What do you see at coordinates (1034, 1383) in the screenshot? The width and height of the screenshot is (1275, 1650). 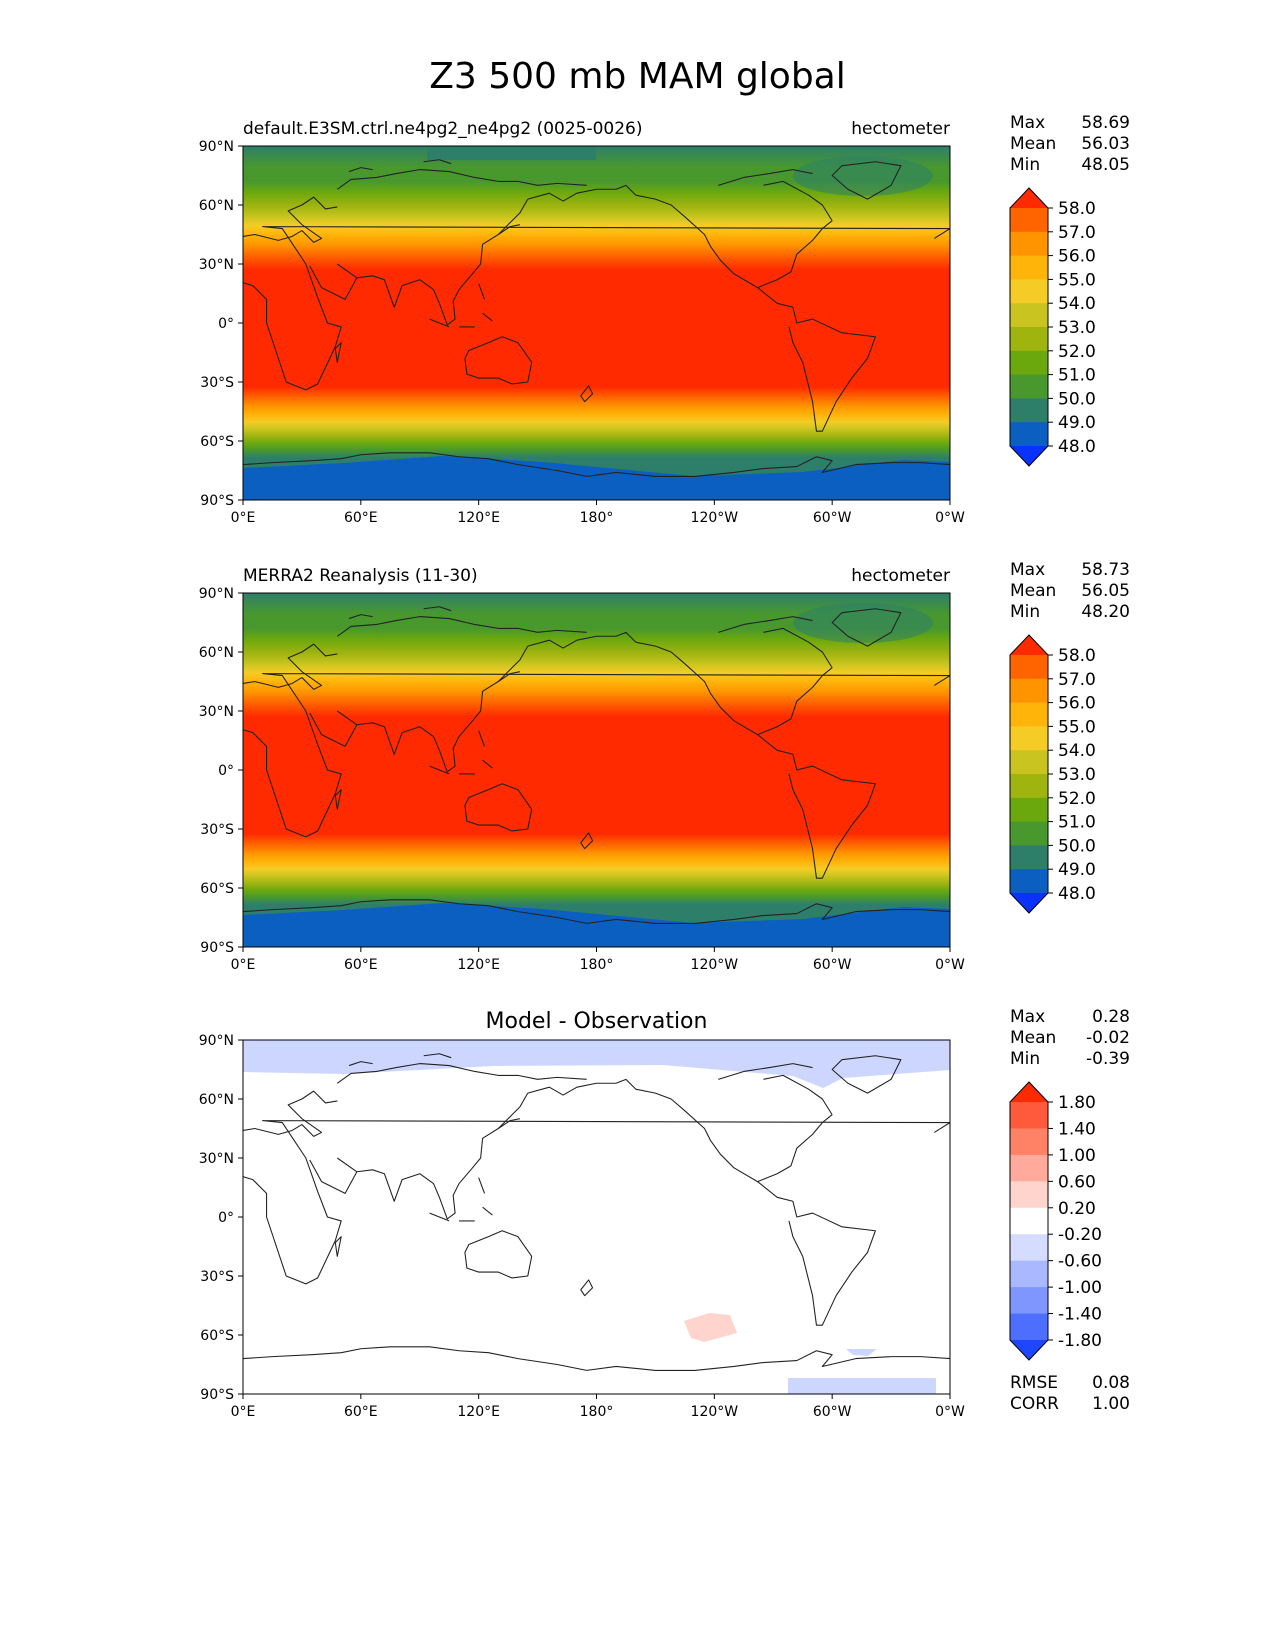 I see `stat-label: RMSE` at bounding box center [1034, 1383].